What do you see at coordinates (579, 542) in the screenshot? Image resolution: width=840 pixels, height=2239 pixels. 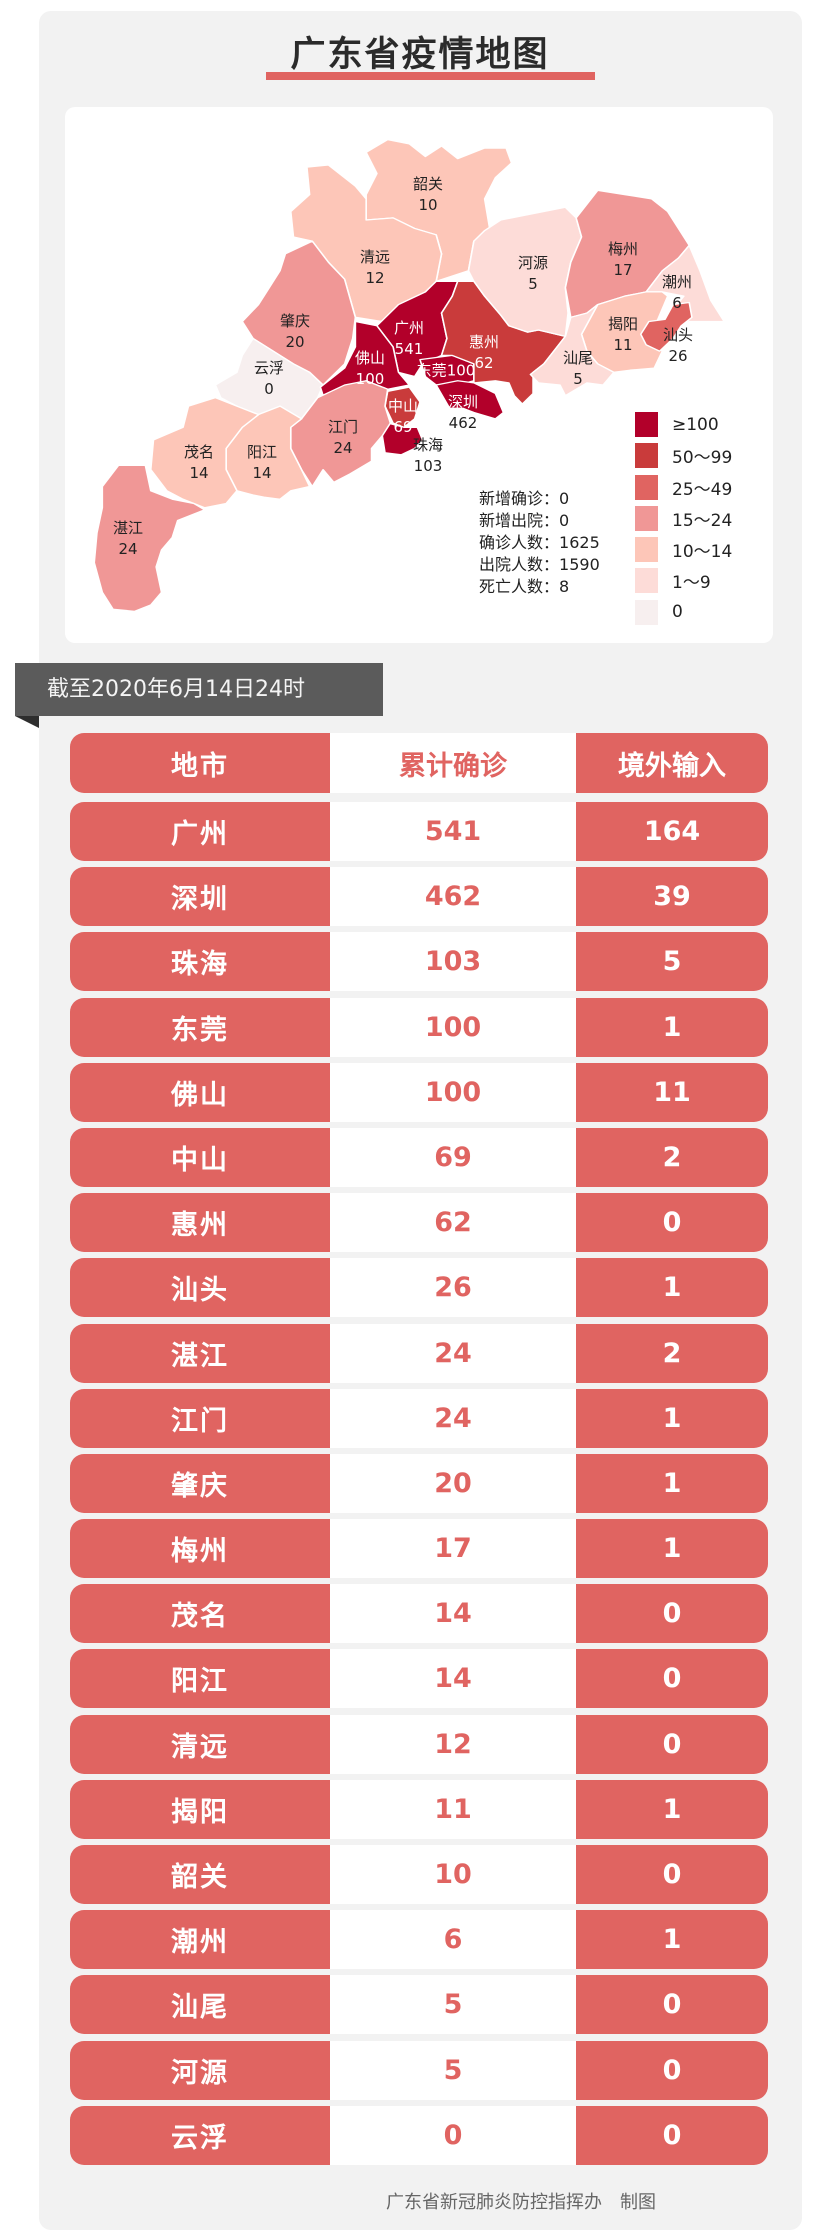 I see `stat-value: 1625` at bounding box center [579, 542].